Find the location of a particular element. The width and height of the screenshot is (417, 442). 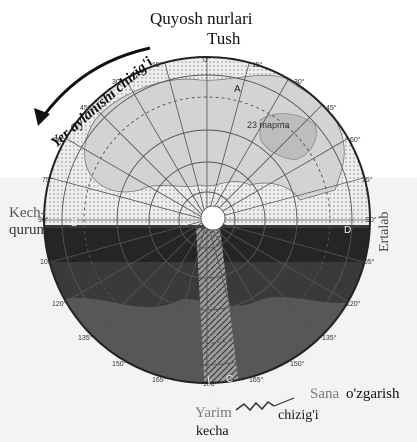

point-letter-a: A is located at coordinates (237, 89).